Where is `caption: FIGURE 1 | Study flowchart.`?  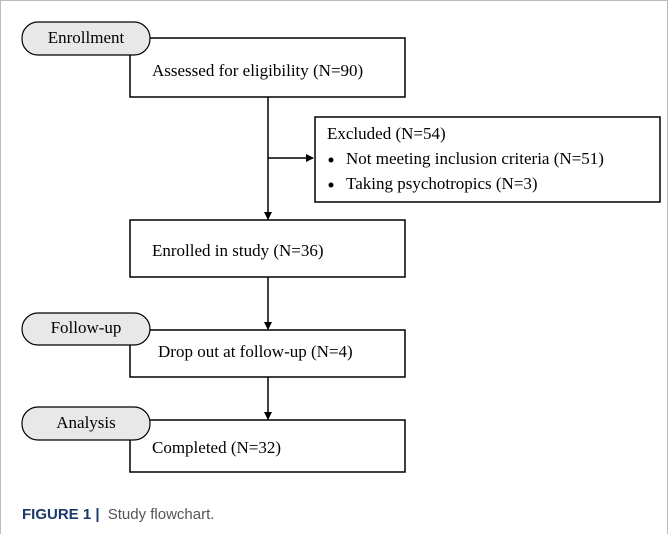
caption: FIGURE 1 | Study flowchart. is located at coordinates (118, 514).